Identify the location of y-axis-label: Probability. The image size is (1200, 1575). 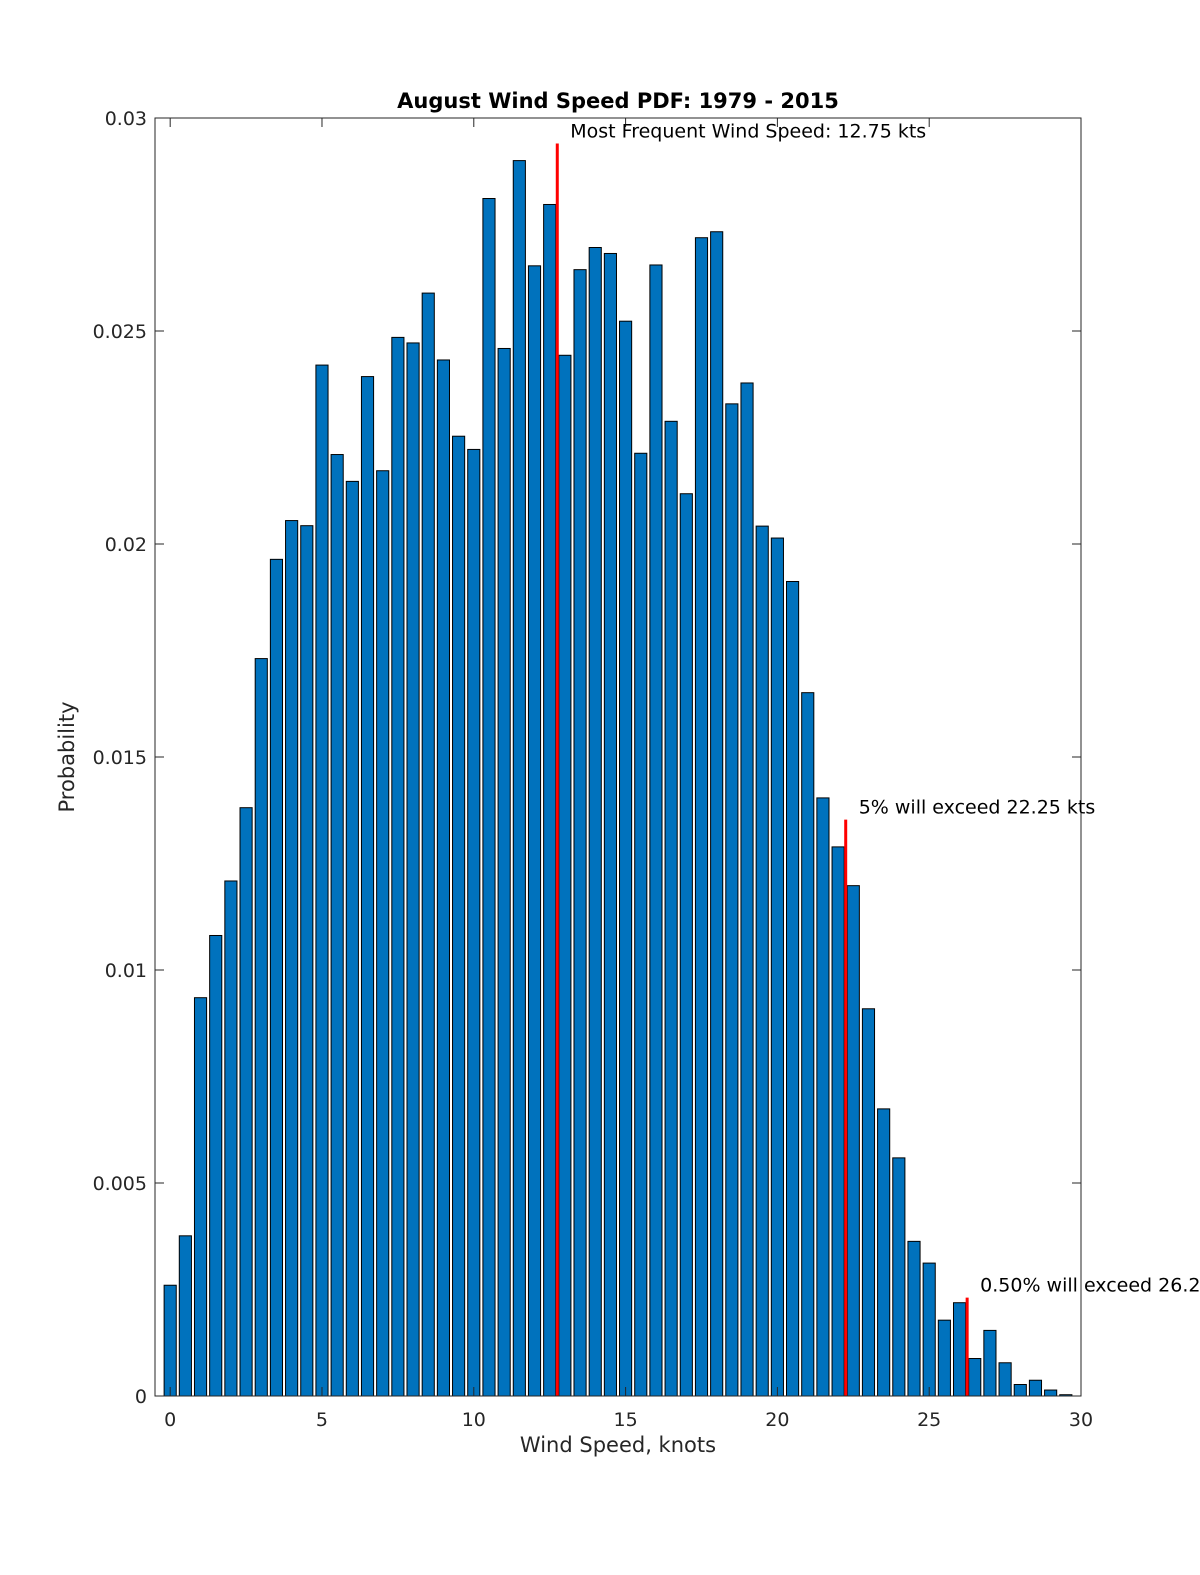
(67, 756).